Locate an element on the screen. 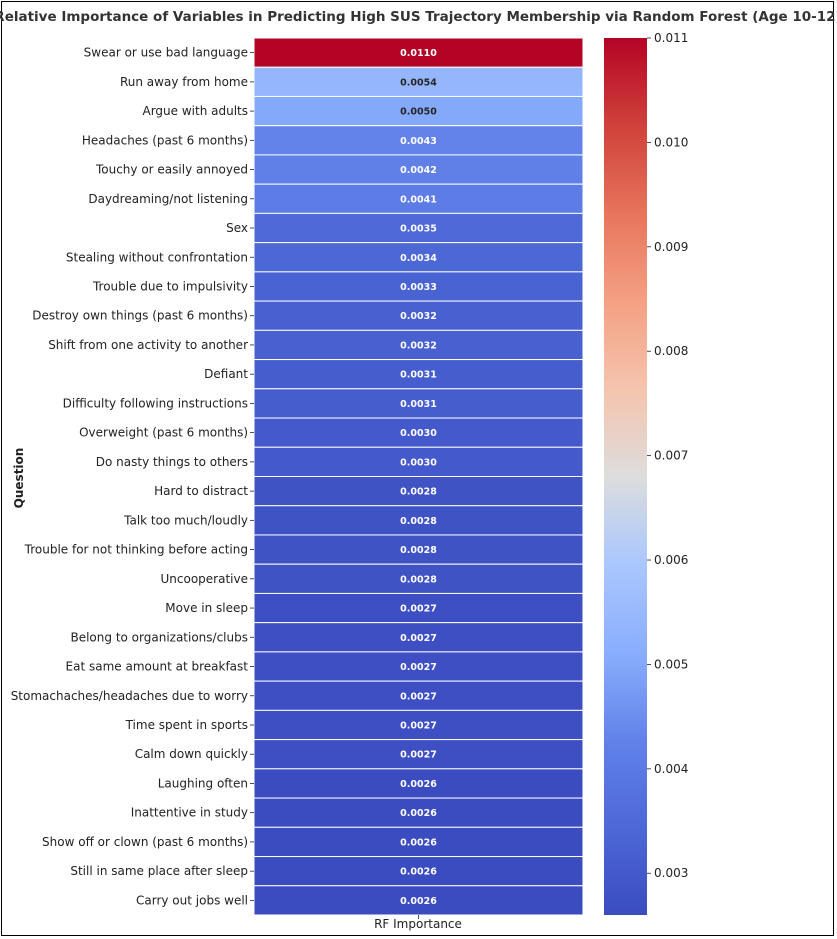 The height and width of the screenshot is (939, 837). cell-value-label: 0.0043 is located at coordinates (418, 141).